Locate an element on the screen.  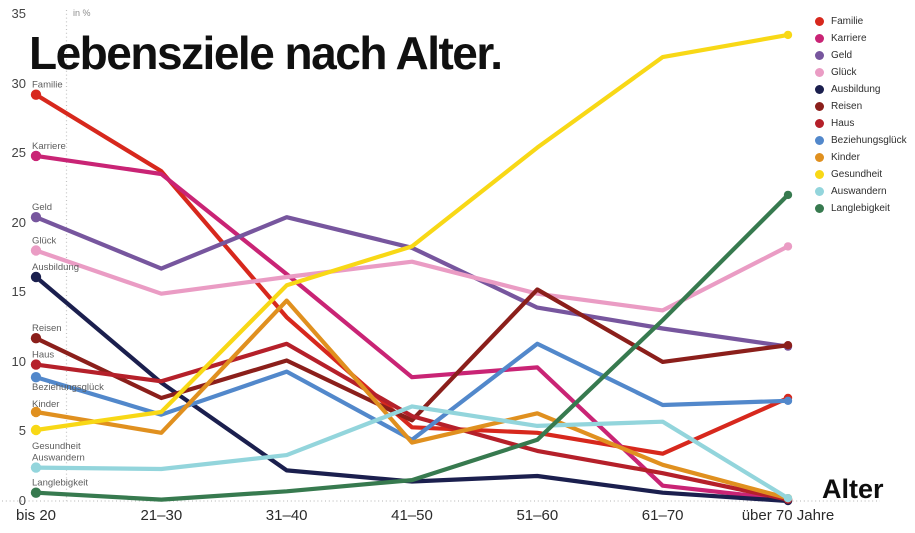
page-title: Lebensziele nach Alter. is located at coordinates (266, 53).